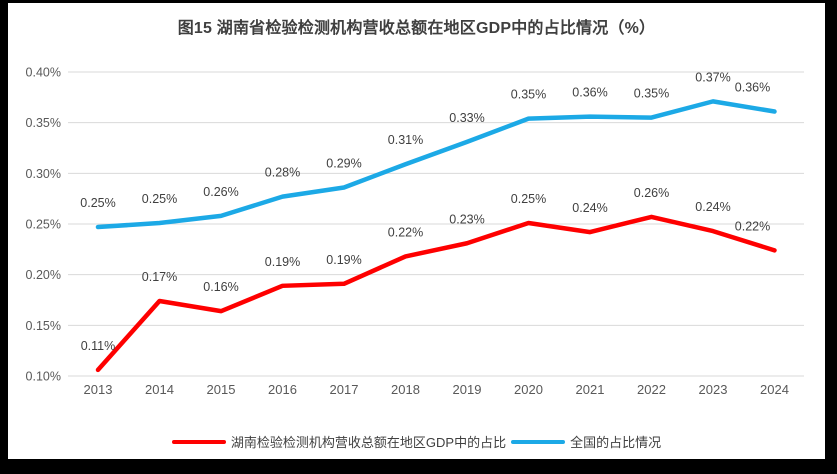  Describe the element at coordinates (368, 442) in the screenshot. I see `legend-label-hunan: 湖南检验检测机构营收总额在地区GDP中的占比` at that location.